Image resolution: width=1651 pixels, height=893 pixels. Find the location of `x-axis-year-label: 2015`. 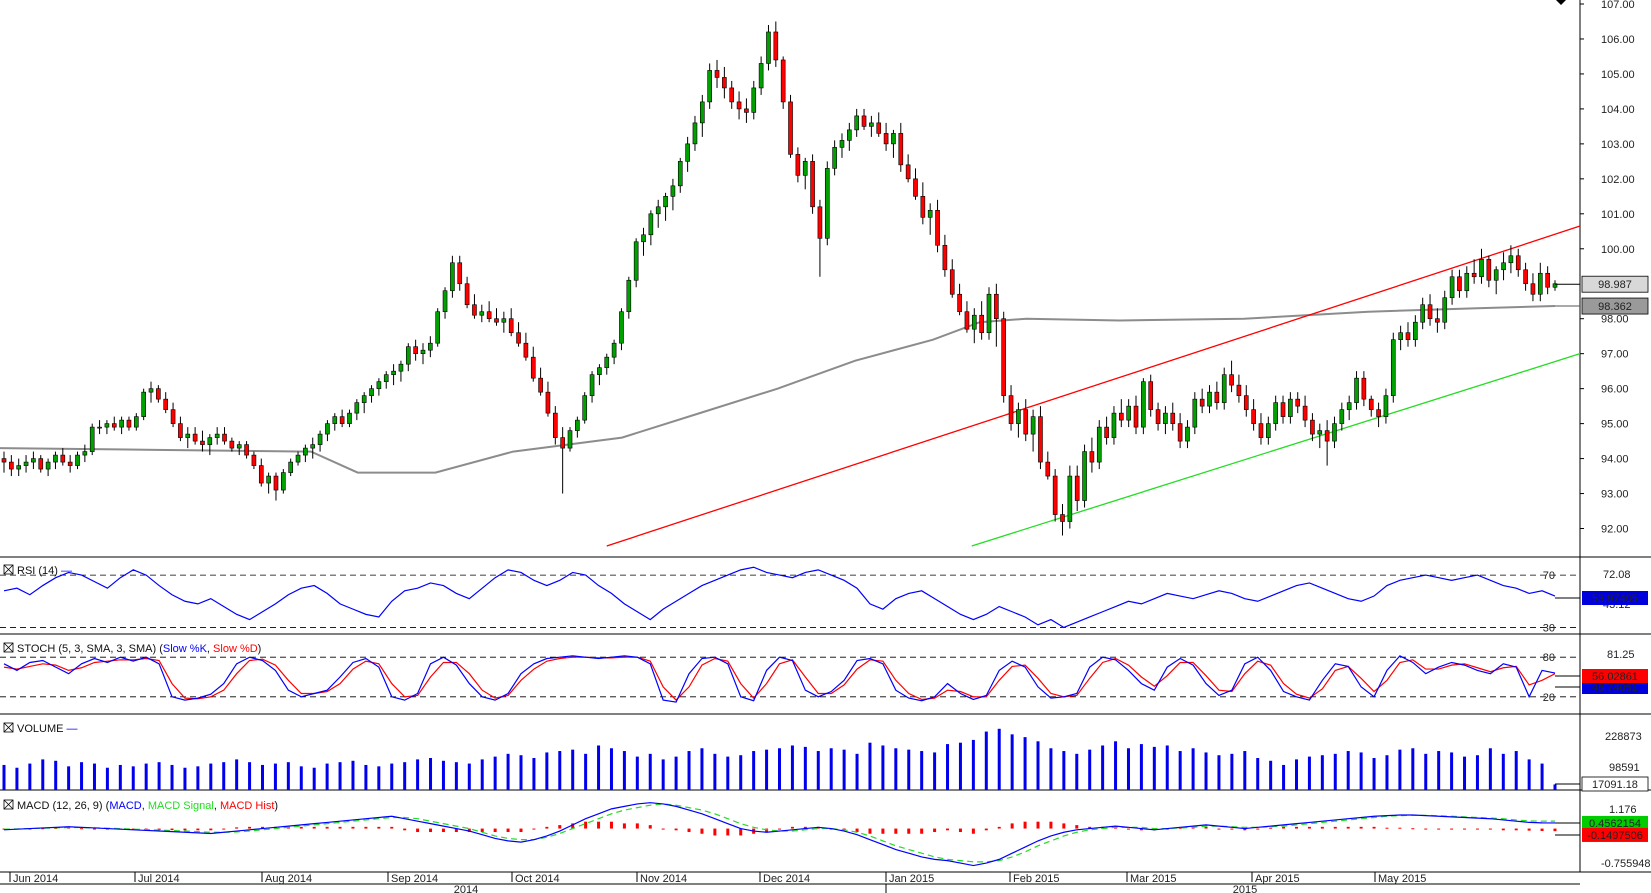

x-axis-year-label: 2015 is located at coordinates (1245, 888).